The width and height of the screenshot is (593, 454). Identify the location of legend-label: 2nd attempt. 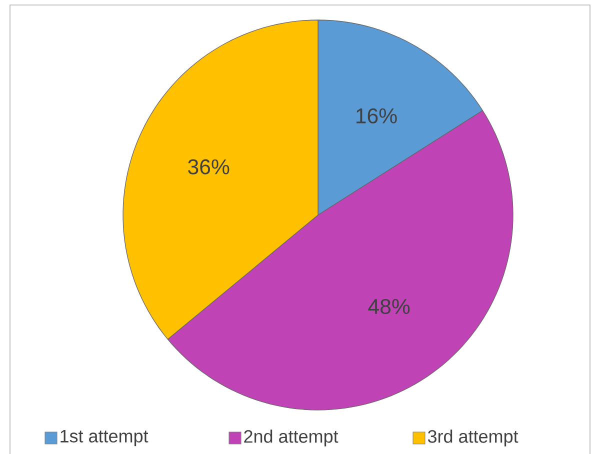
(291, 438).